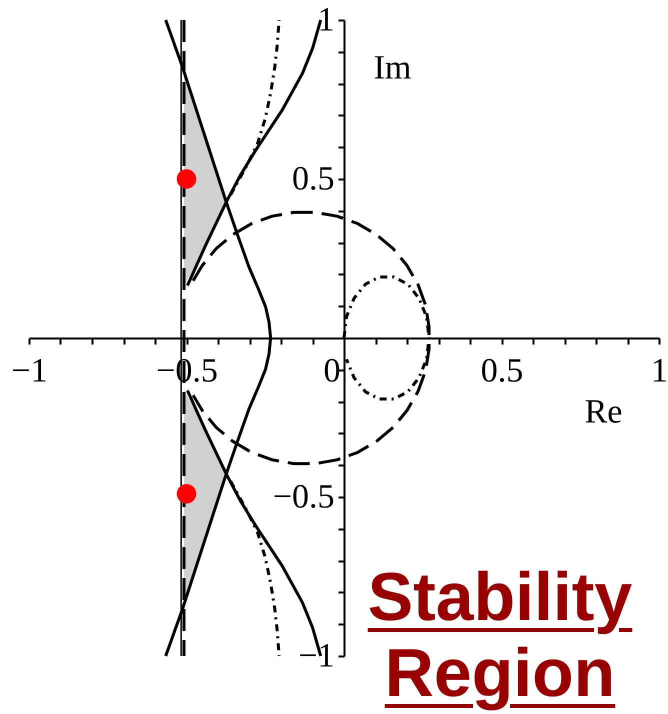  Describe the element at coordinates (659, 371) in the screenshot. I see `x-tick-label: 1` at that location.